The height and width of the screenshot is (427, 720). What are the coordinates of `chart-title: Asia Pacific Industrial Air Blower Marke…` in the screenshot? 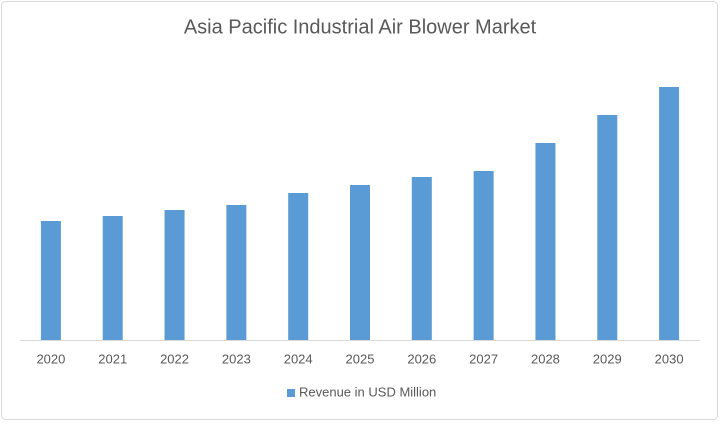 It's located at (360, 27).